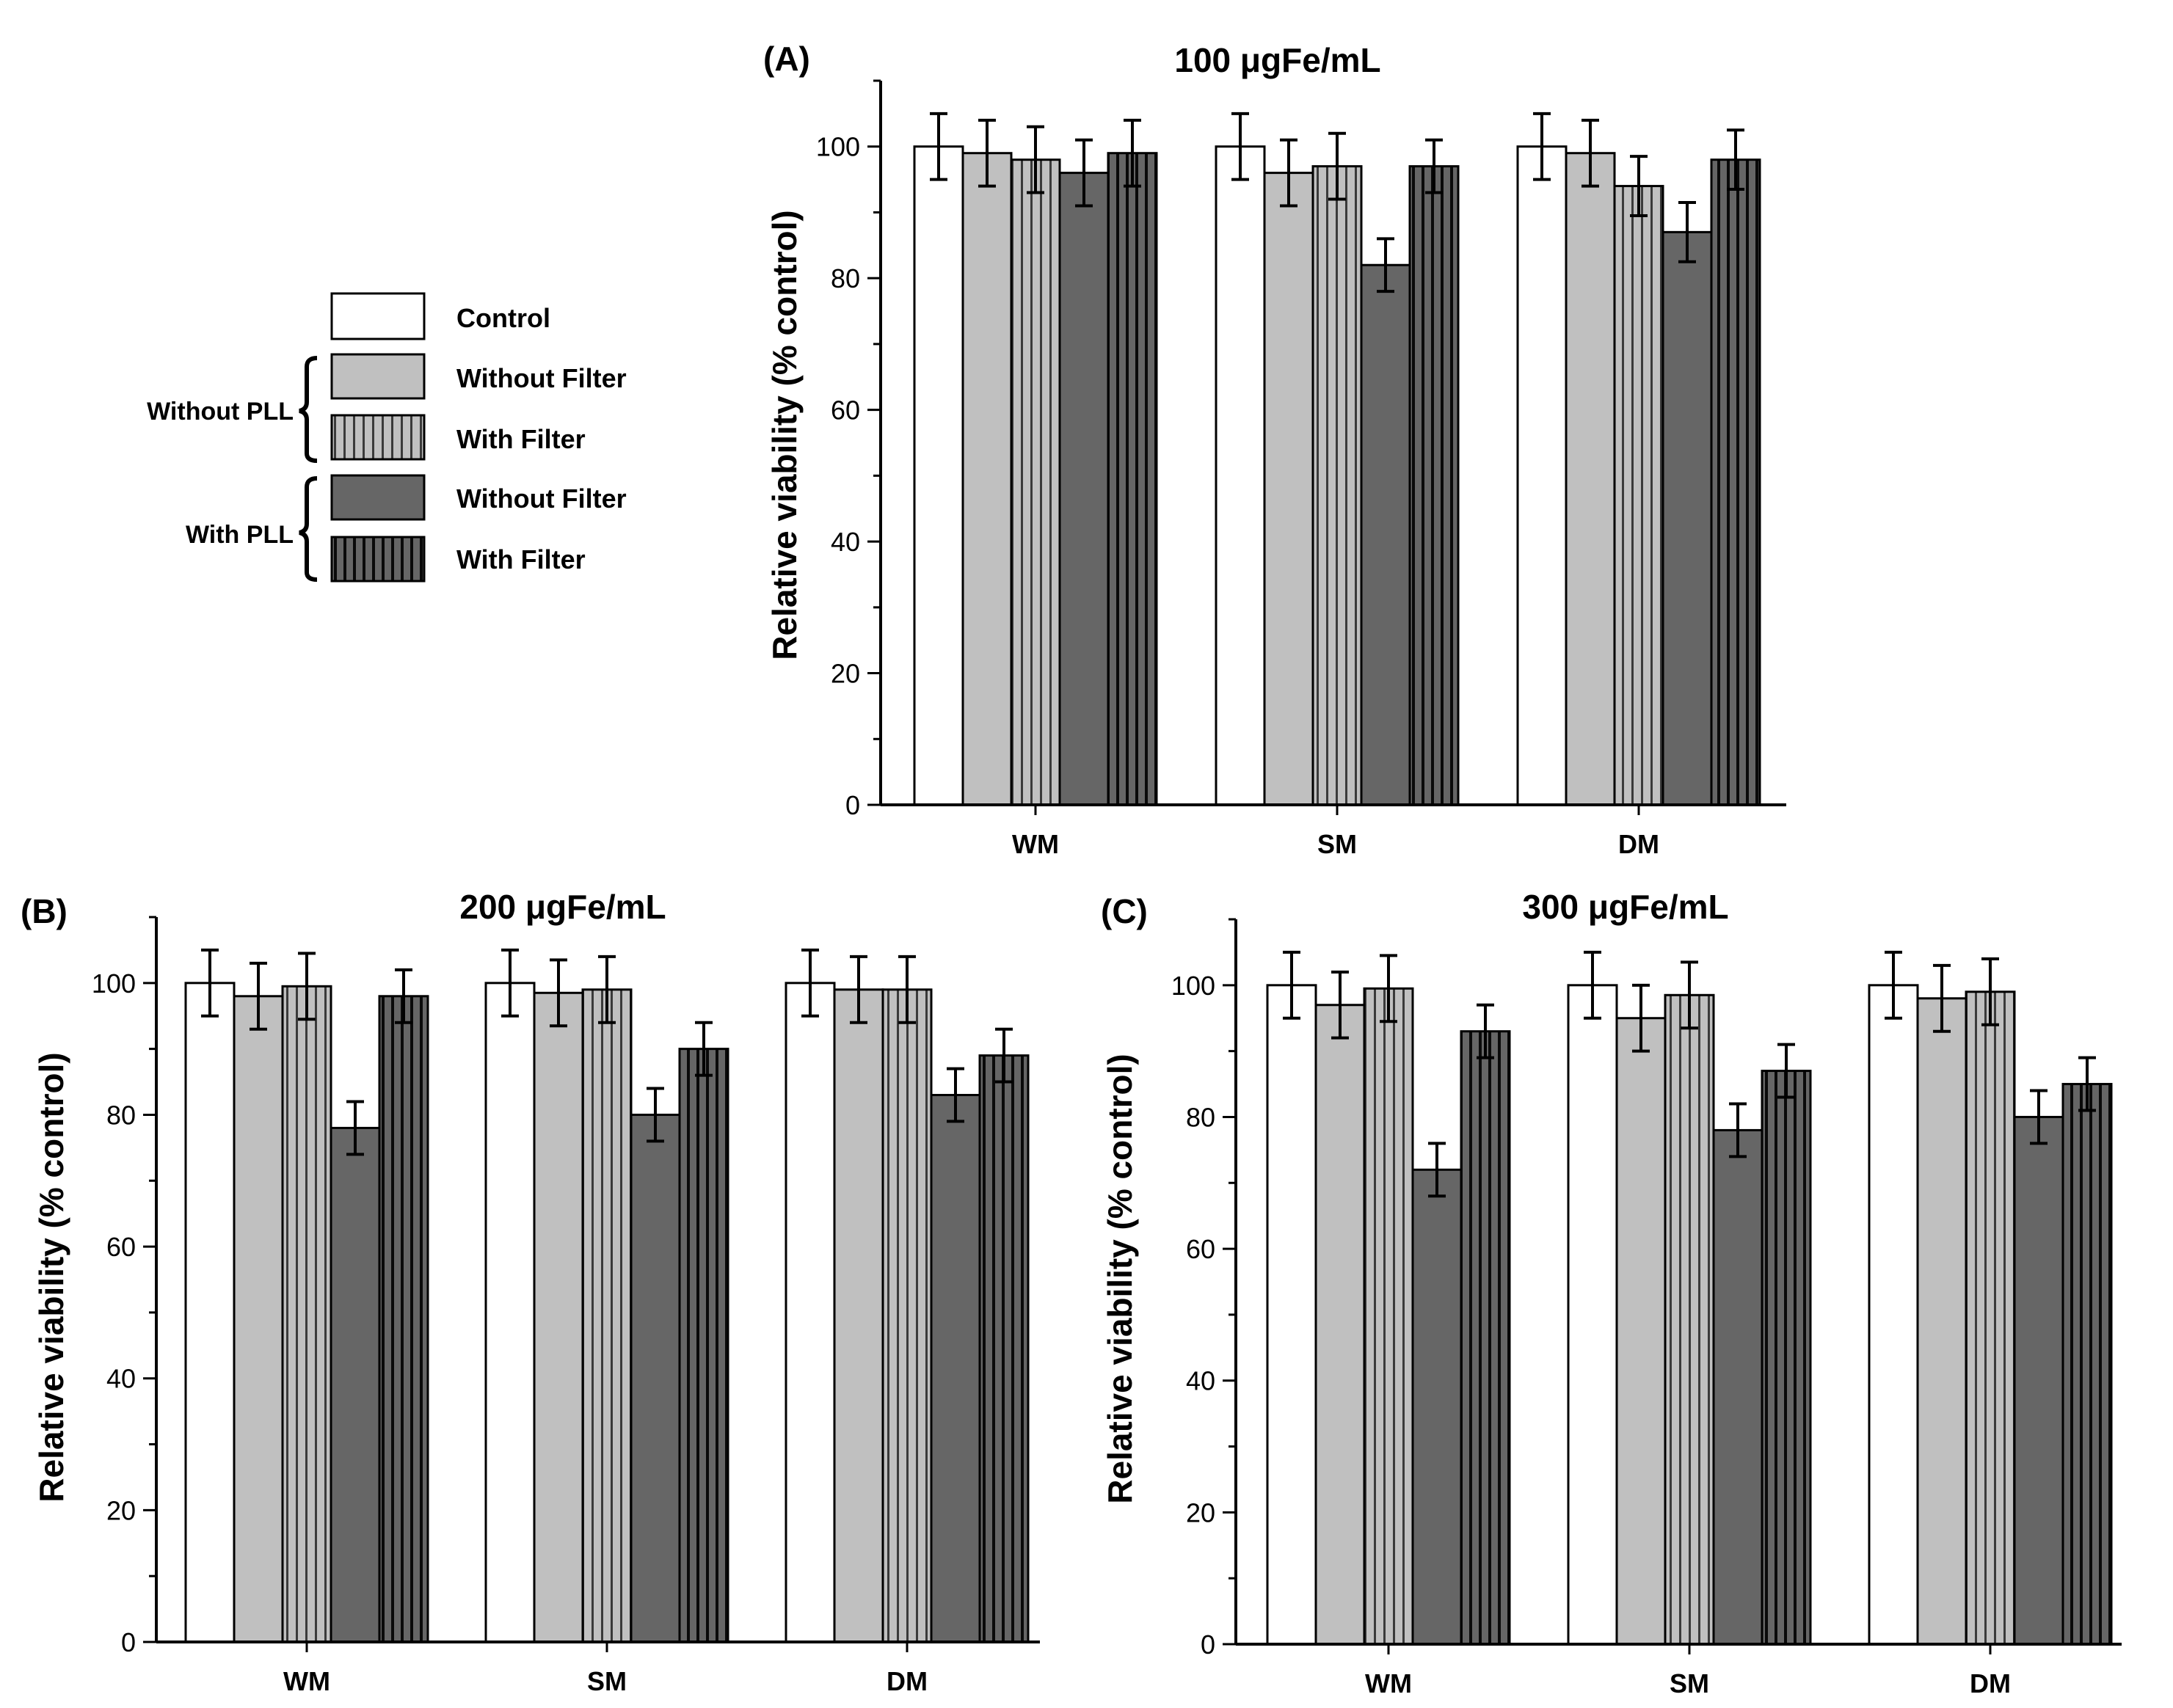  Describe the element at coordinates (521, 439) in the screenshot. I see `legend-label-without-pll-with-filter: With Filter` at that location.